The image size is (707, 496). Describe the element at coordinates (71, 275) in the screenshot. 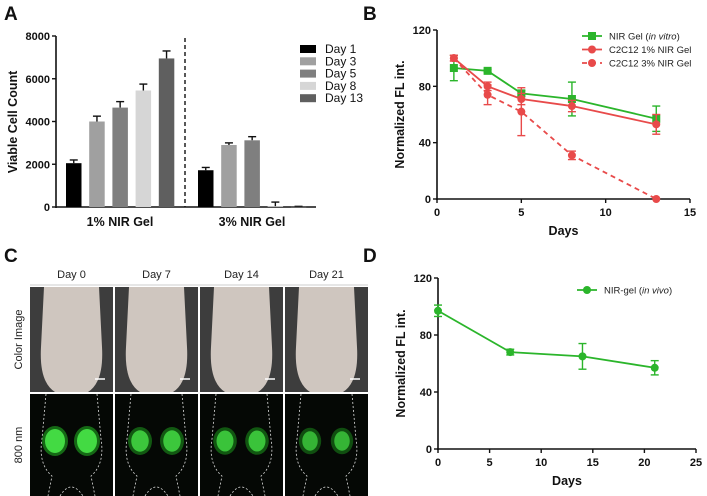

I see `column-label: Day 0` at that location.